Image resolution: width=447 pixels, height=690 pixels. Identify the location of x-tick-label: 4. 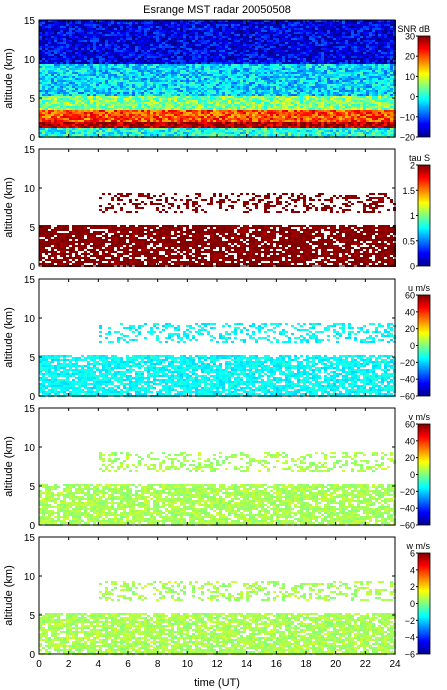
(99, 664).